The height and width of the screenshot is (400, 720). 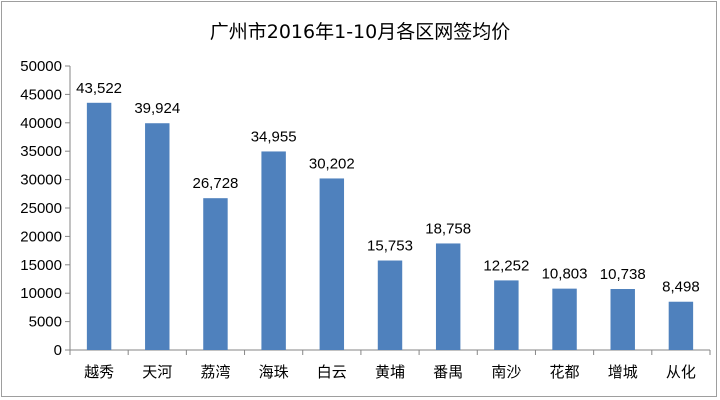 What do you see at coordinates (215, 372) in the screenshot?
I see `x-tick-label: 荔湾` at bounding box center [215, 372].